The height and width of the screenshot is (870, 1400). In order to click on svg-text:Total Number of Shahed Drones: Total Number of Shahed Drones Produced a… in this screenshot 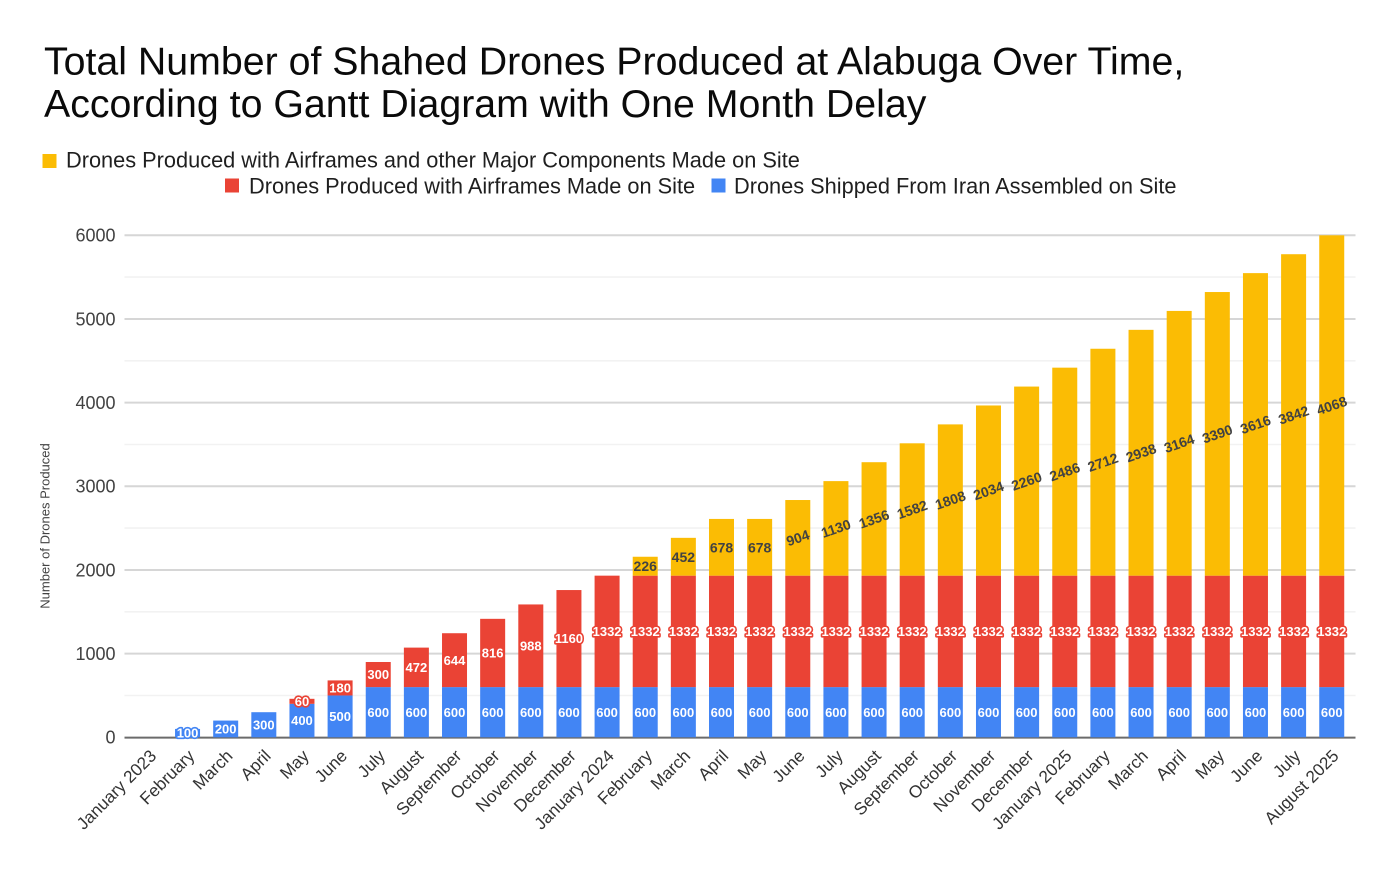, I will do `click(614, 61)`.